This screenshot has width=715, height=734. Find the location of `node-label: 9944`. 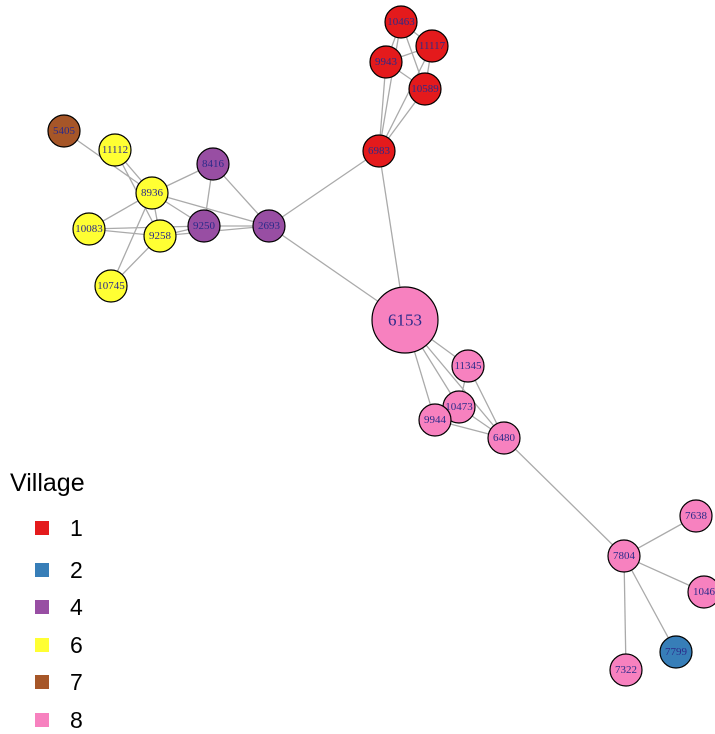

node-label: 9944 is located at coordinates (435, 420).